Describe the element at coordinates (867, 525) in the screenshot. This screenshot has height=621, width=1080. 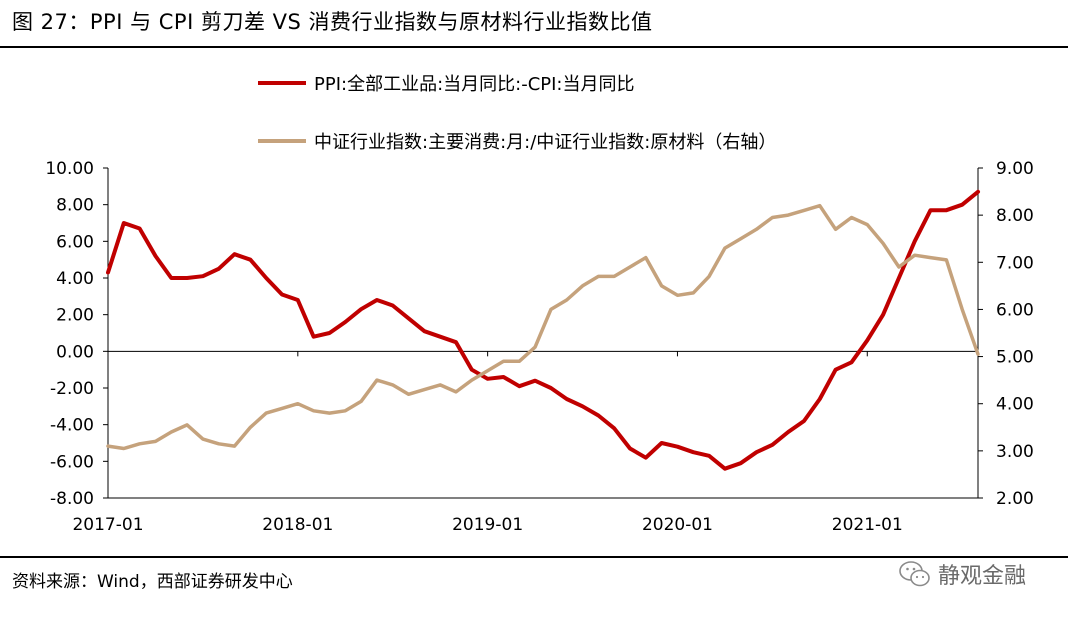
I see `x-tick-label: 2021-01` at that location.